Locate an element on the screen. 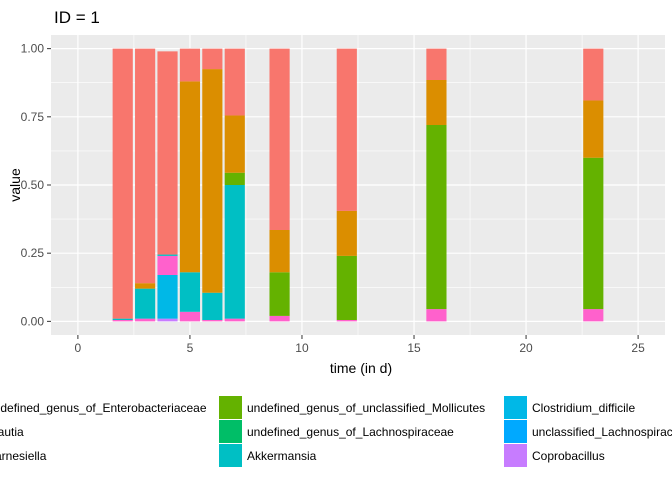 The image size is (672, 480). y-tick-label: 0.00 is located at coordinates (33, 321).